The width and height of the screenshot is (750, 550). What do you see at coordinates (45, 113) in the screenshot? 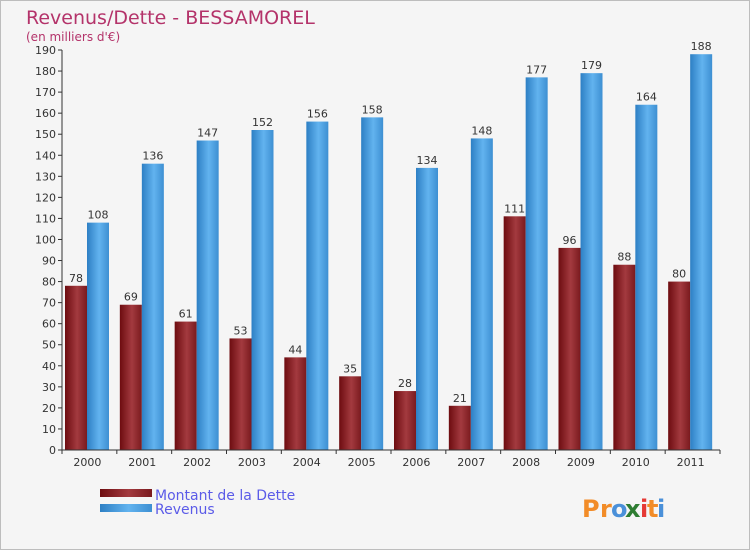
I see `y-tick-label: 160` at bounding box center [45, 113].